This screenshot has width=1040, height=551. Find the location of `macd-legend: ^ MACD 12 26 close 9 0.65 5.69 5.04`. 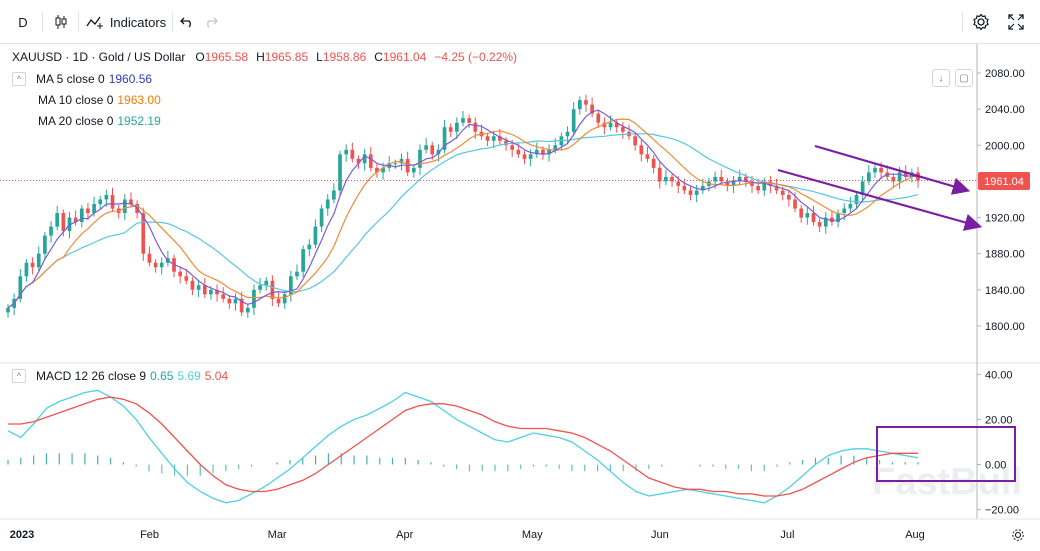

macd-legend: ^ MACD 12 26 close 9 0.65 5.69 5.04 is located at coordinates (120, 376).